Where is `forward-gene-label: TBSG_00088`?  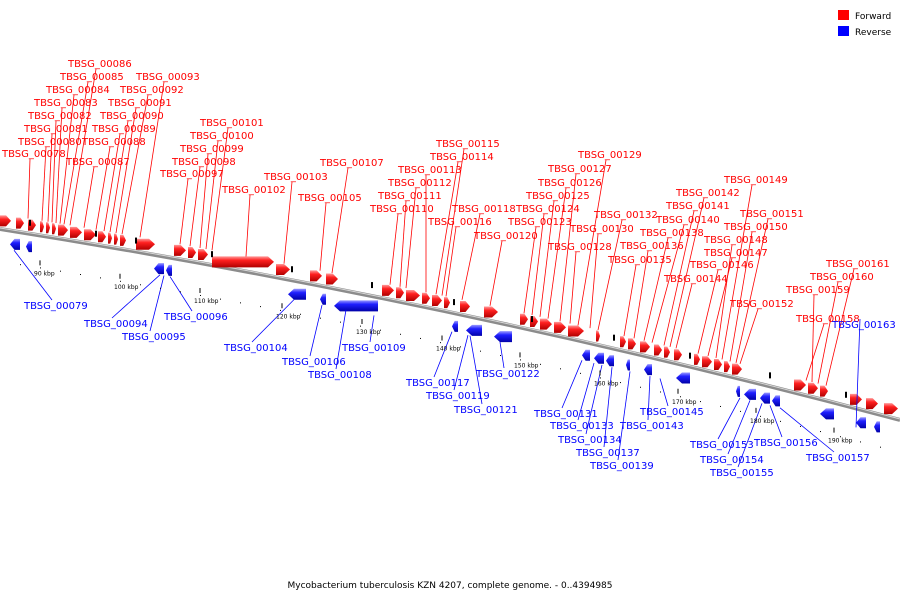 forward-gene-label: TBSG_00088 is located at coordinates (113, 142).